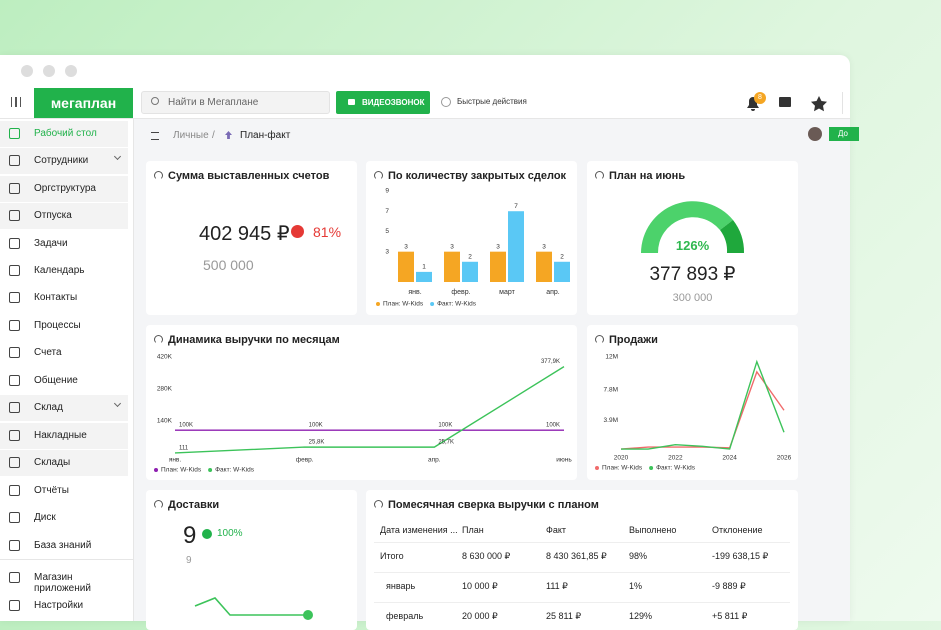  What do you see at coordinates (213, 102) in the screenshot?
I see `search-placeholder: Найти в Мегаплане` at bounding box center [213, 102].